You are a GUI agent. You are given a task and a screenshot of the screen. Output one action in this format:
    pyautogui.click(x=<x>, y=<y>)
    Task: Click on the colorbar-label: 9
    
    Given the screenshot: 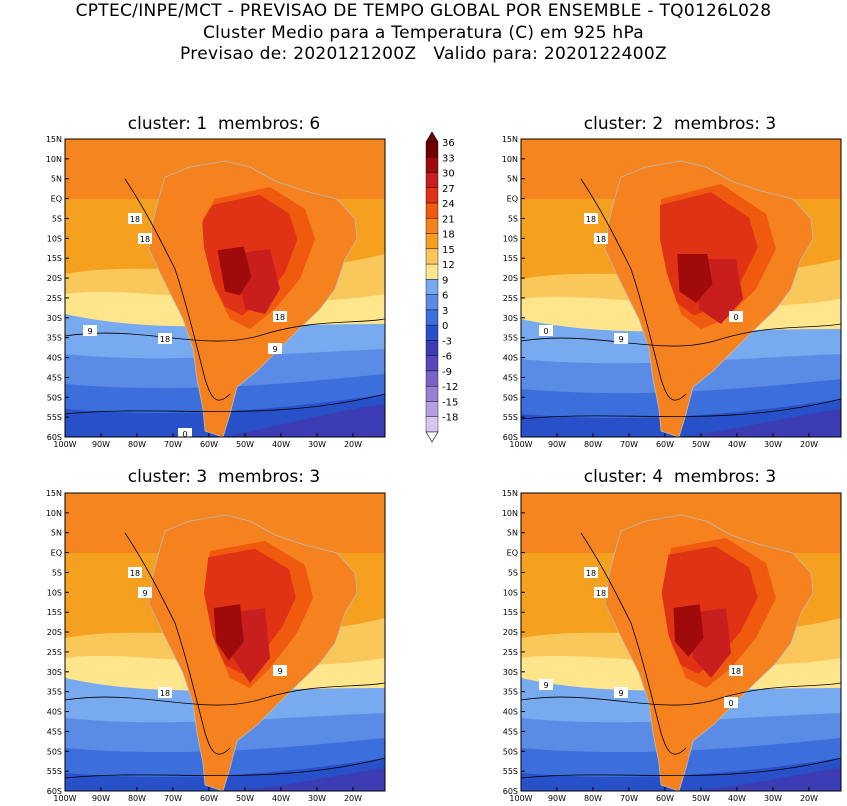 What is the action you would take?
    pyautogui.click(x=445, y=280)
    